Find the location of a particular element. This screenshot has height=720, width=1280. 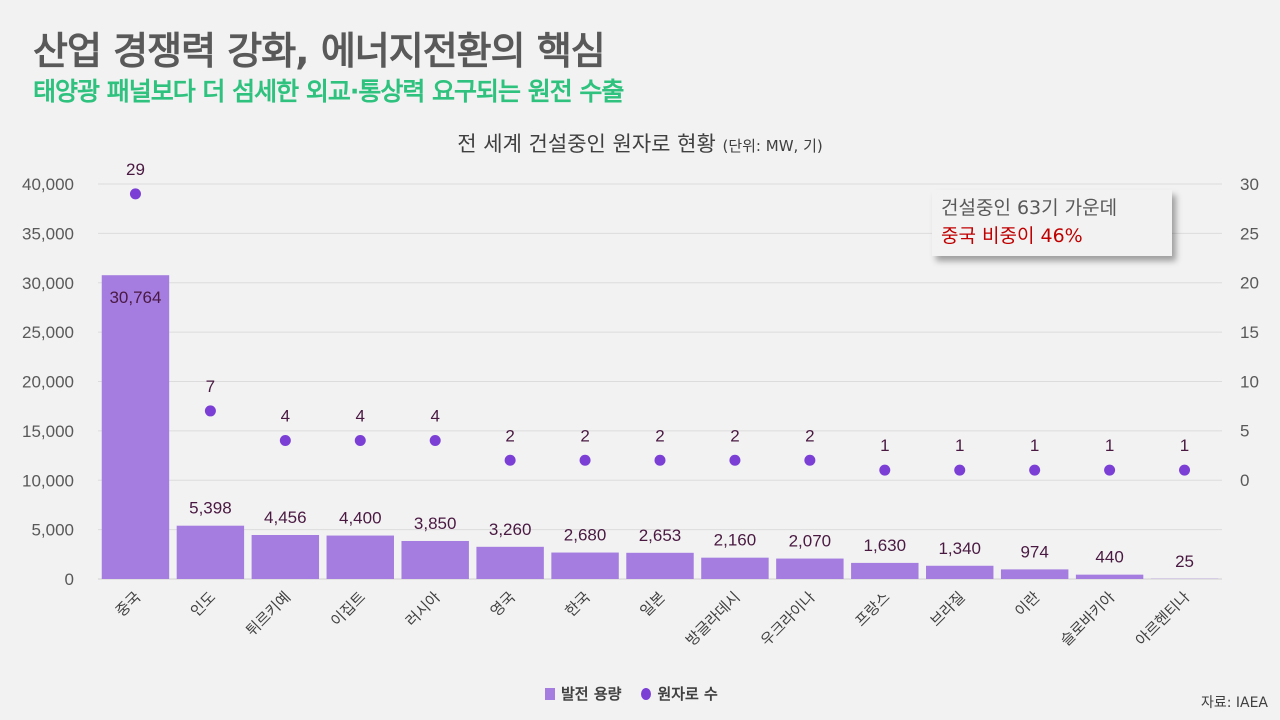

bar-value-label: 30,764 is located at coordinates (135, 297).